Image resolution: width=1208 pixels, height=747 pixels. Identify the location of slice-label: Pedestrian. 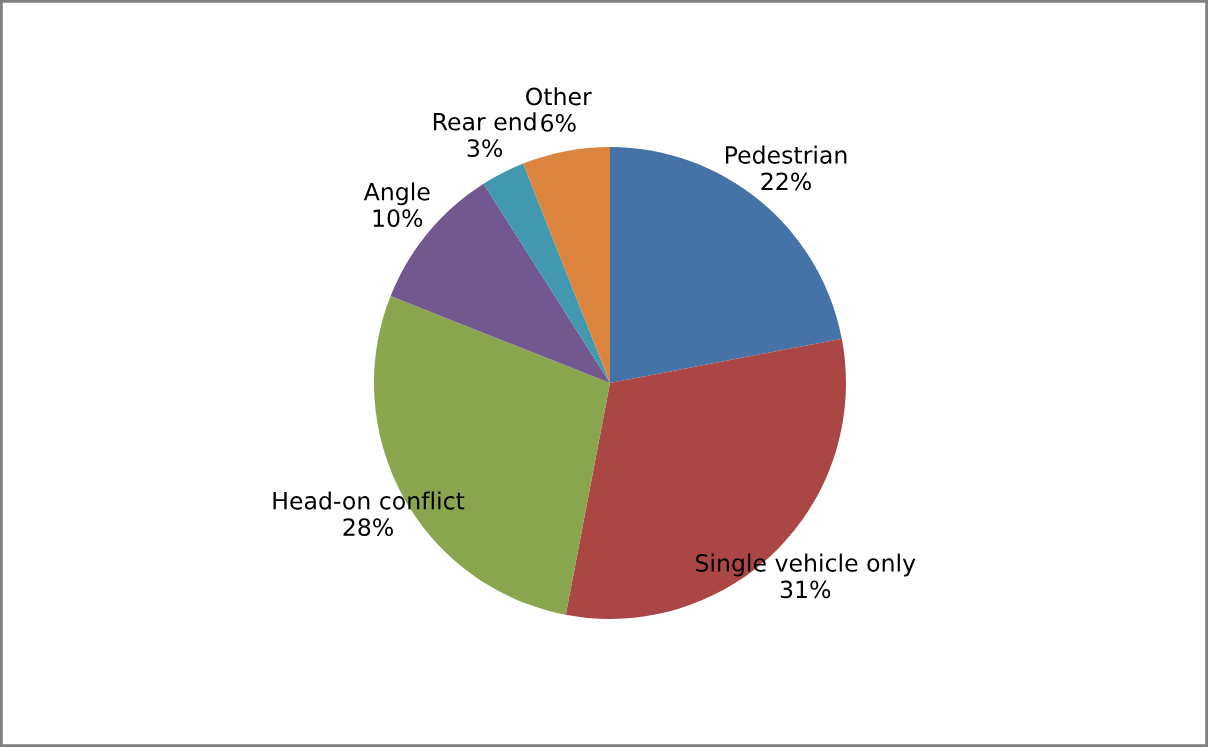
(786, 154).